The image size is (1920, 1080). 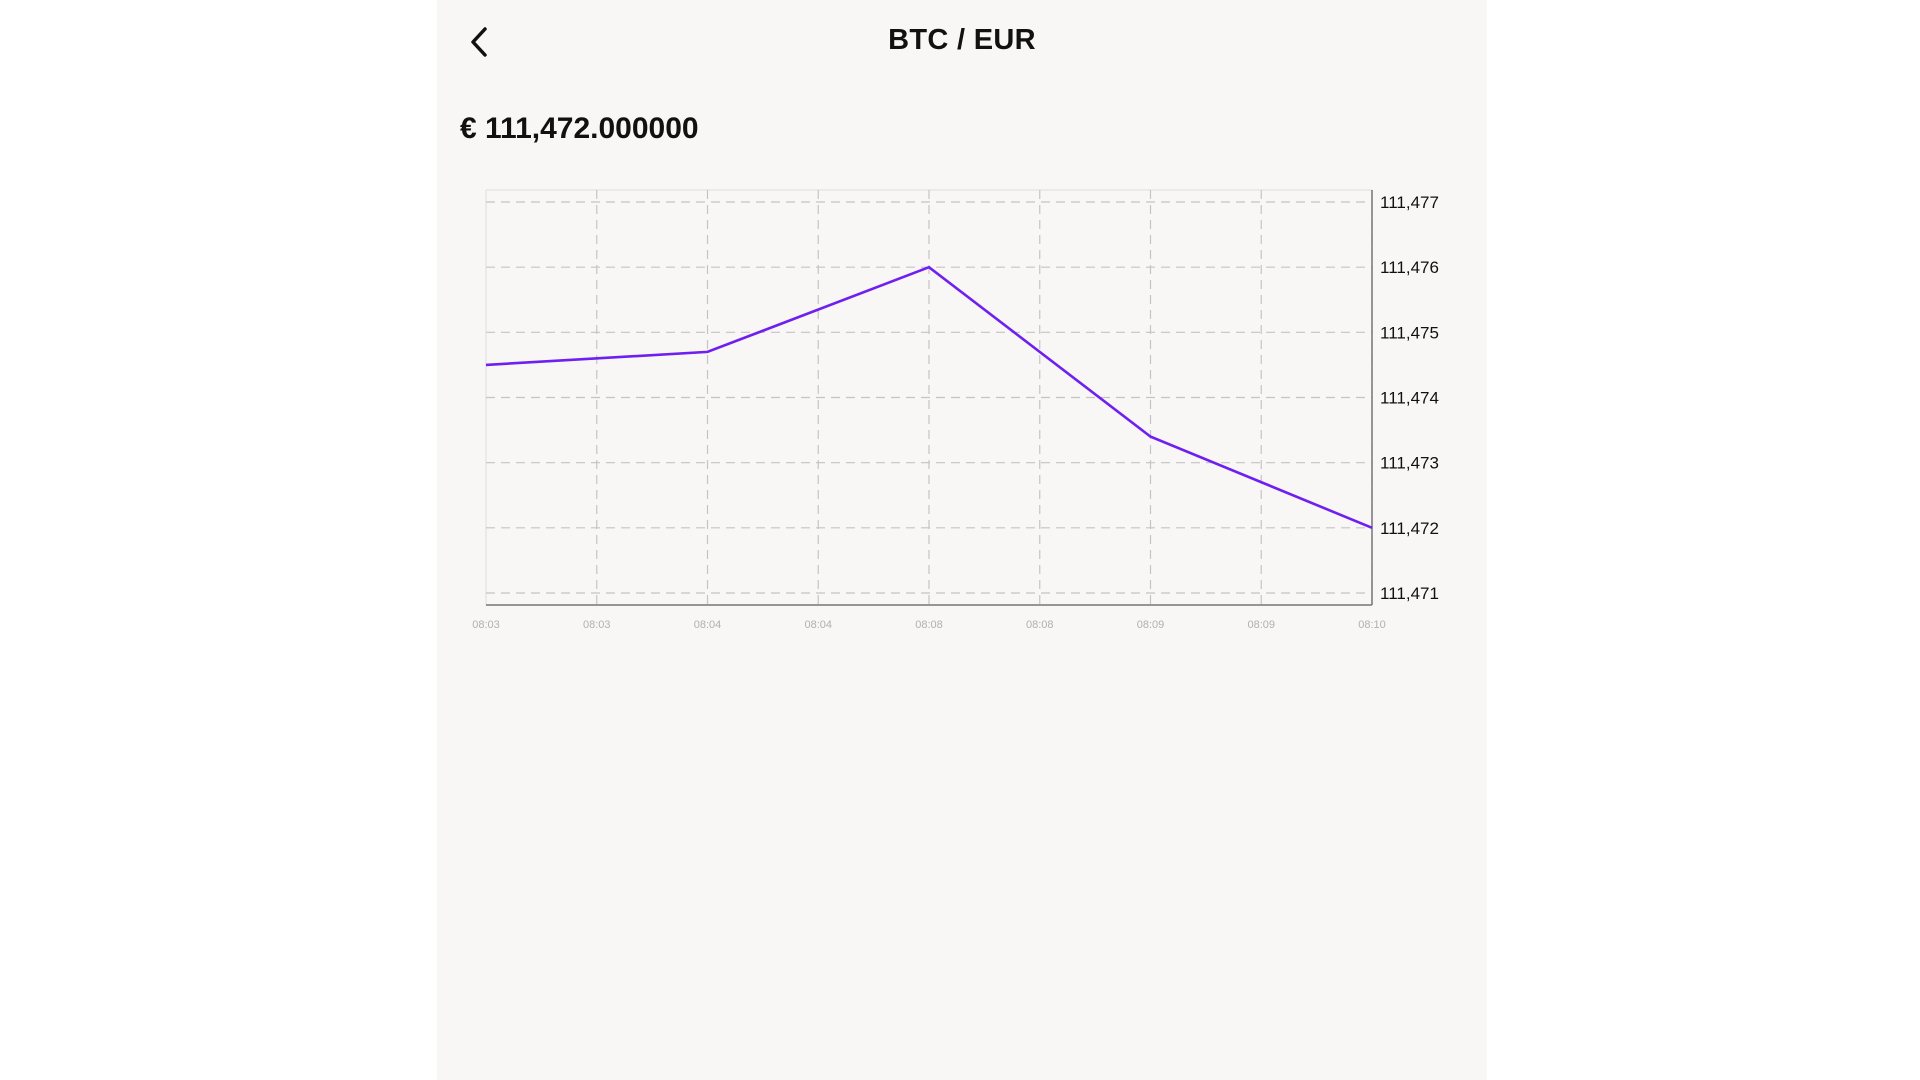 What do you see at coordinates (1372, 625) in the screenshot?
I see `x-tick-label: 08:10` at bounding box center [1372, 625].